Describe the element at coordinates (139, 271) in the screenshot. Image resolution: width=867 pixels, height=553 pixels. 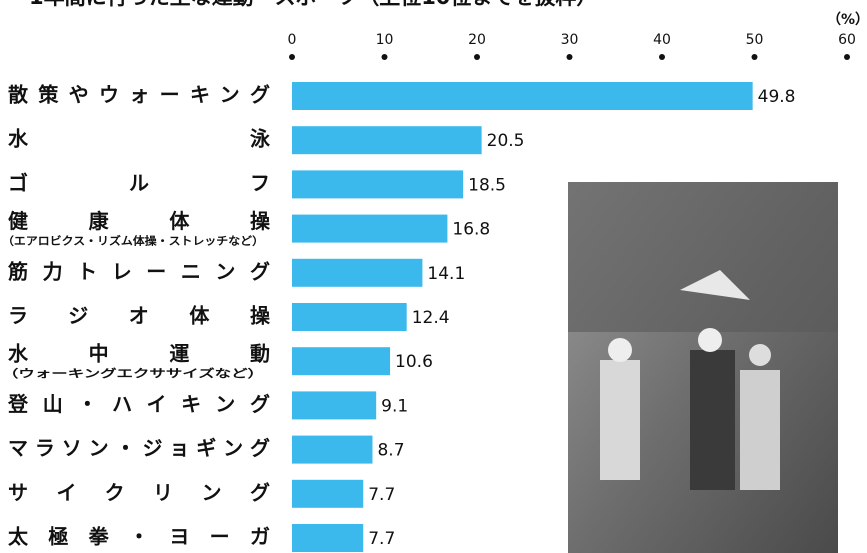
I see `y-tick-label: 筋力トレーニング` at that location.